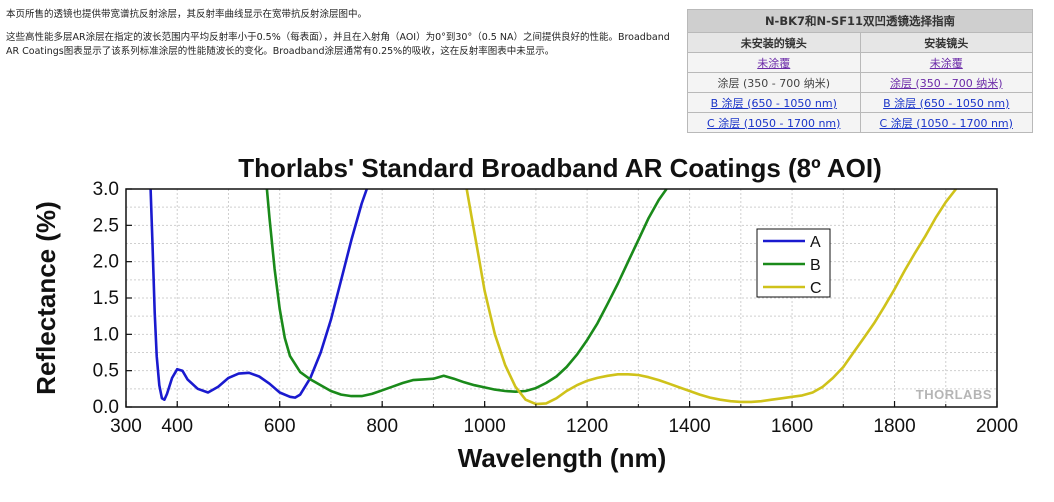  I want to click on legend-label-a: A, so click(815, 242).